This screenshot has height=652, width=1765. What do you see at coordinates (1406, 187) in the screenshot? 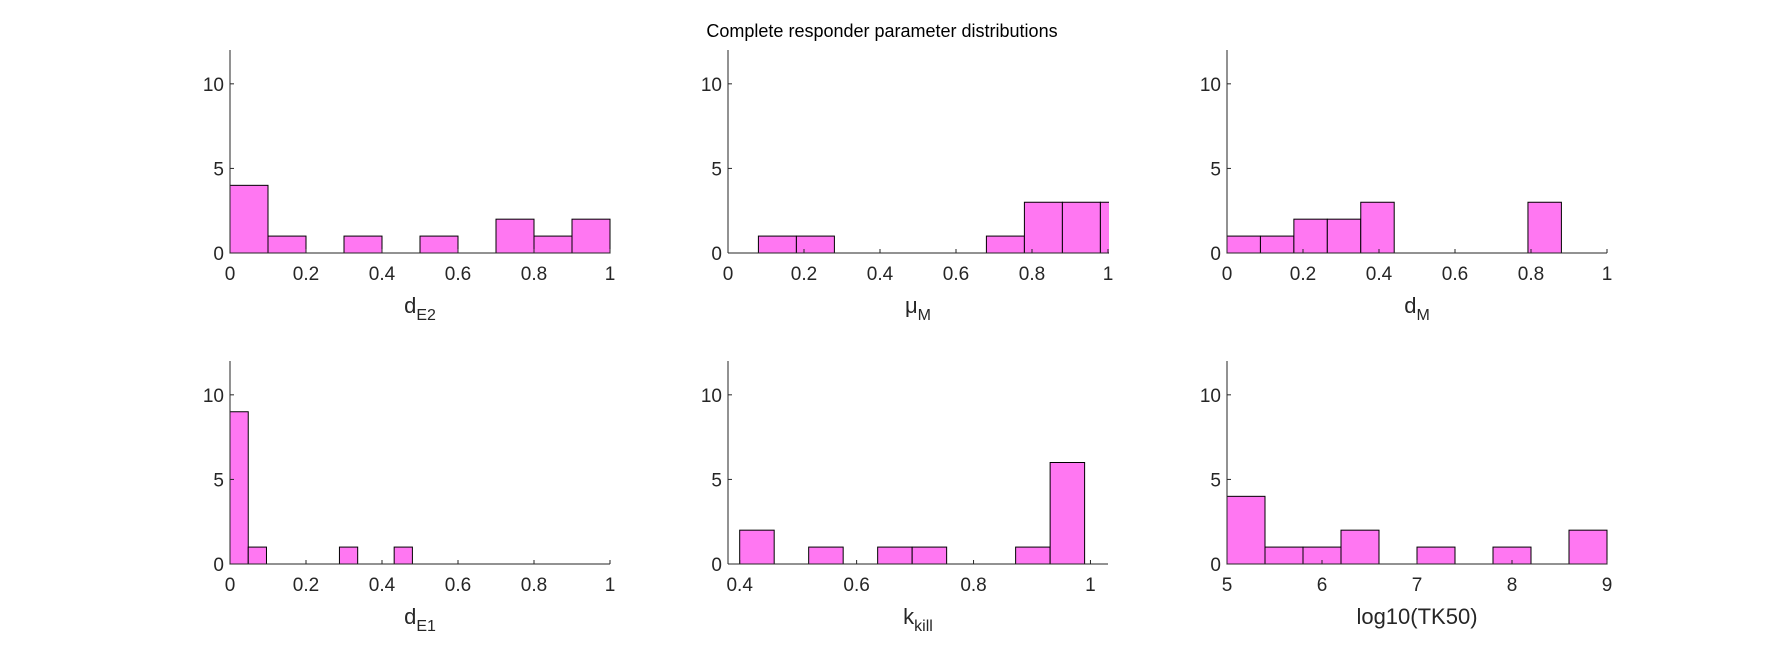
I see `histogram-panel: 0 5 10 0 0.2 0.4 0.6 0.8 1 dM` at bounding box center [1406, 187].